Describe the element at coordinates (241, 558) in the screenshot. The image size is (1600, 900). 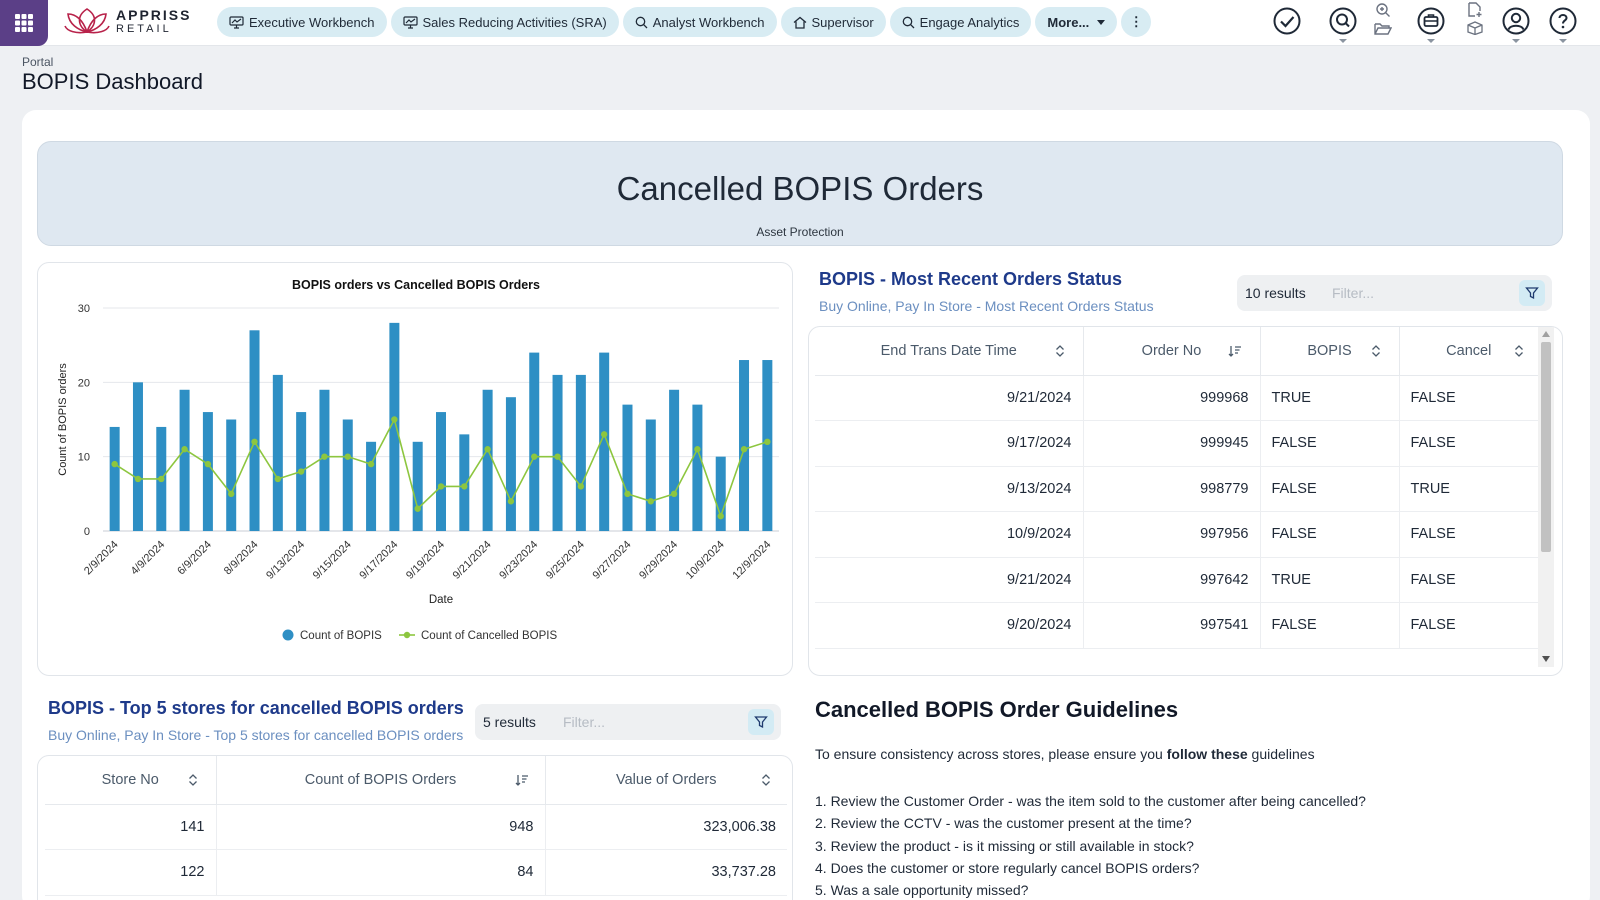
I see `x-tick-label: 8/9/2024` at that location.